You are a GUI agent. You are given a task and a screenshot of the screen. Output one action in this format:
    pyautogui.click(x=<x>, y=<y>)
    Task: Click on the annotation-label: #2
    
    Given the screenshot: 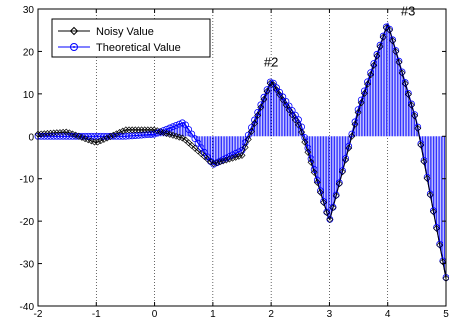 What is the action you would take?
    pyautogui.click(x=271, y=61)
    